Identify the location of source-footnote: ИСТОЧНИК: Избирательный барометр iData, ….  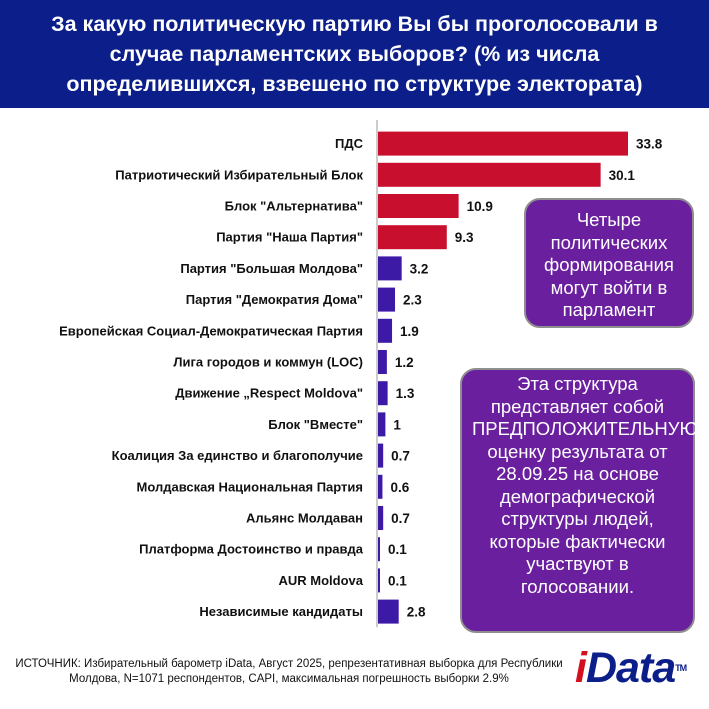
(289, 671).